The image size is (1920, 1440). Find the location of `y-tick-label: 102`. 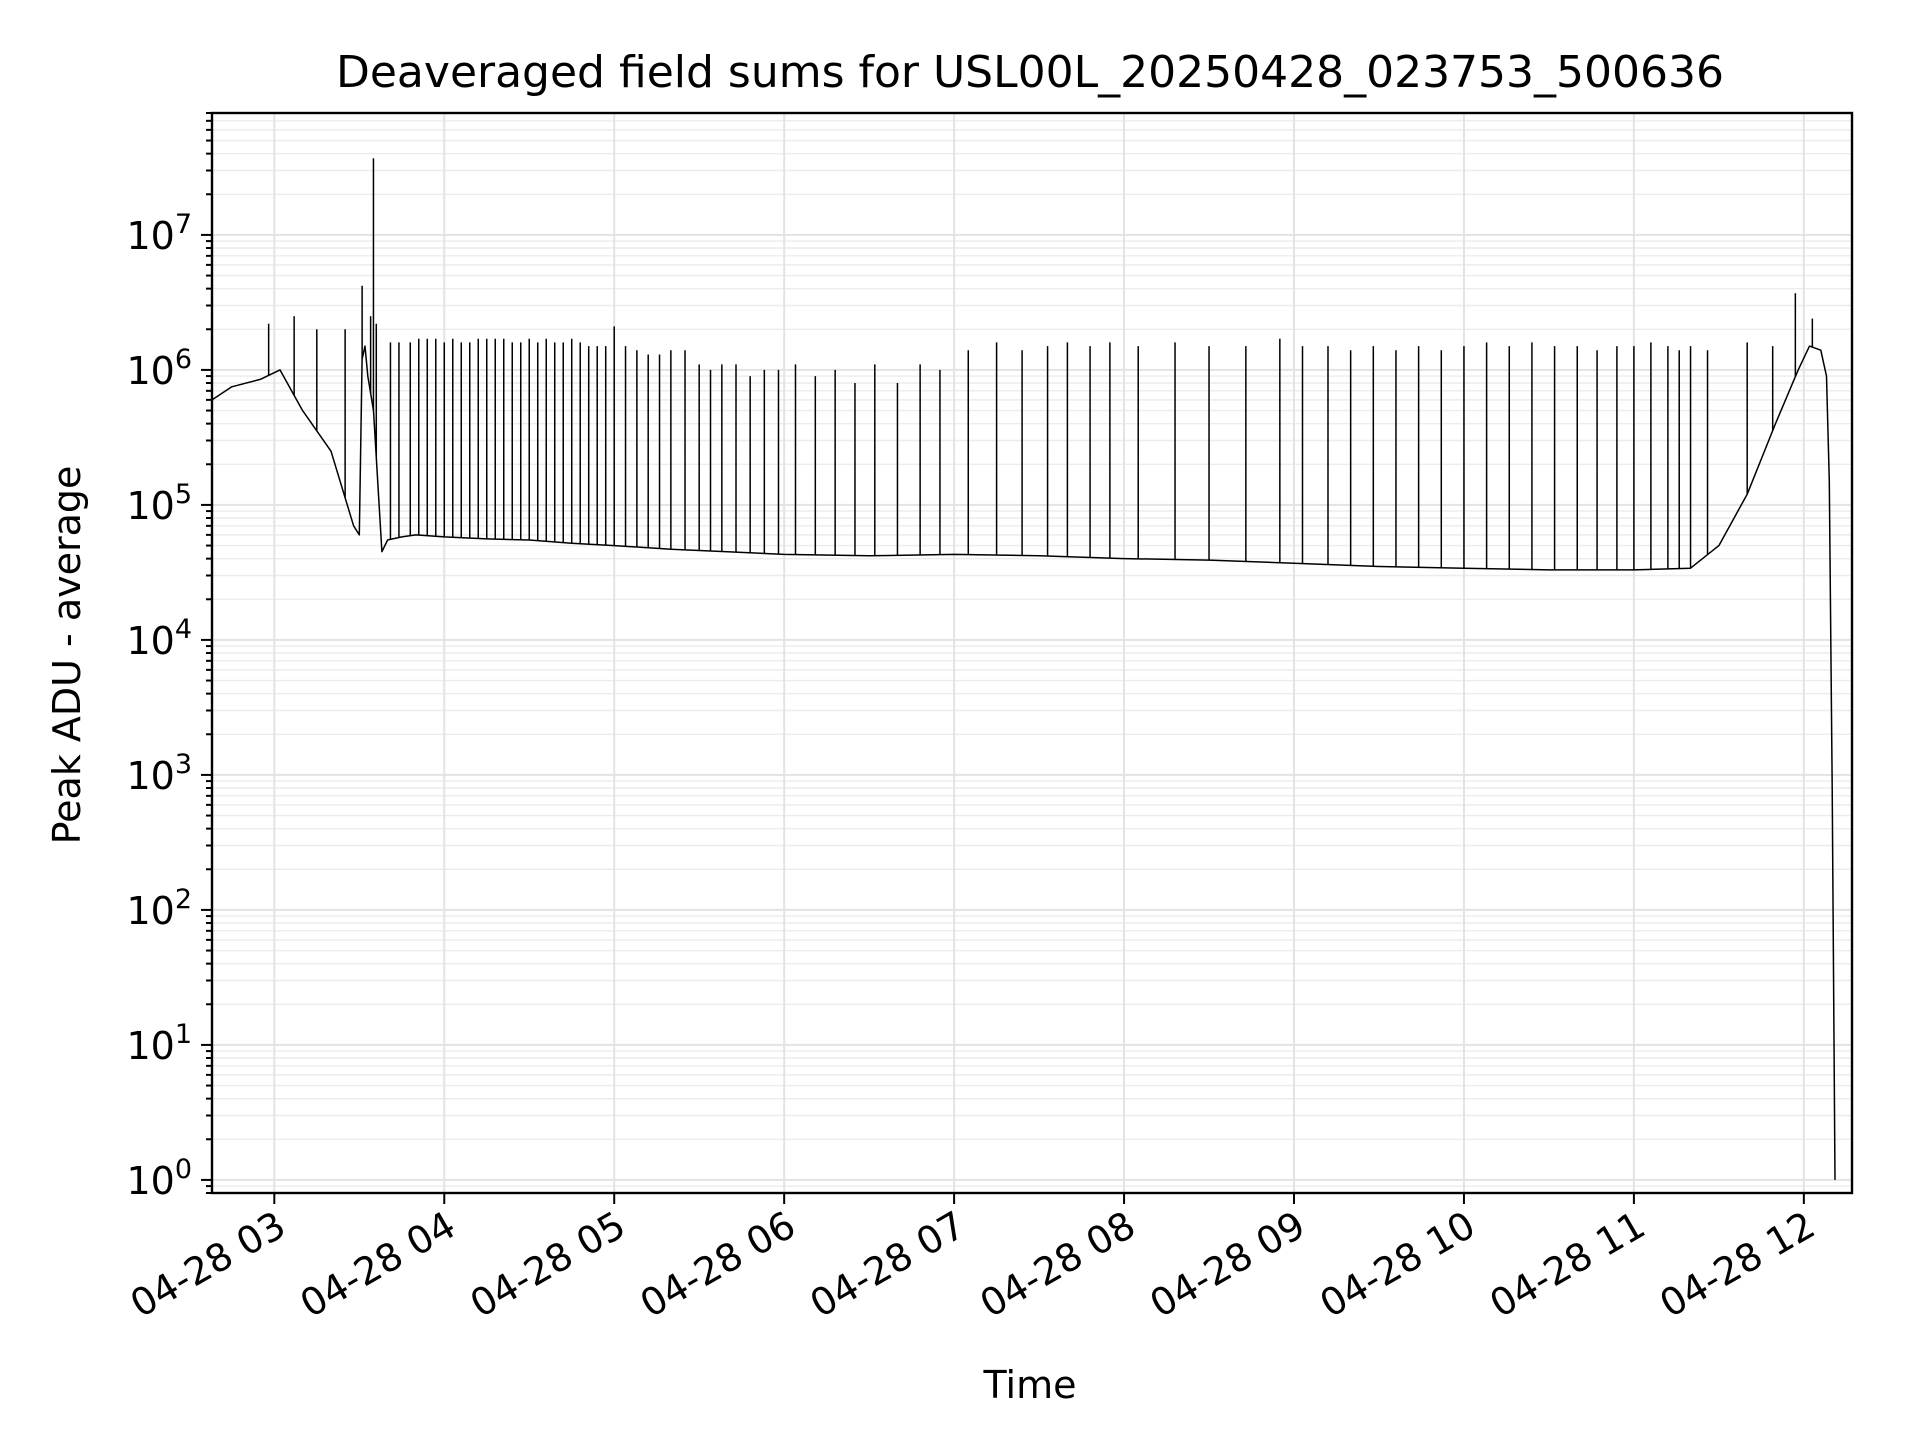

y-tick-label: 102 is located at coordinates (159, 908).